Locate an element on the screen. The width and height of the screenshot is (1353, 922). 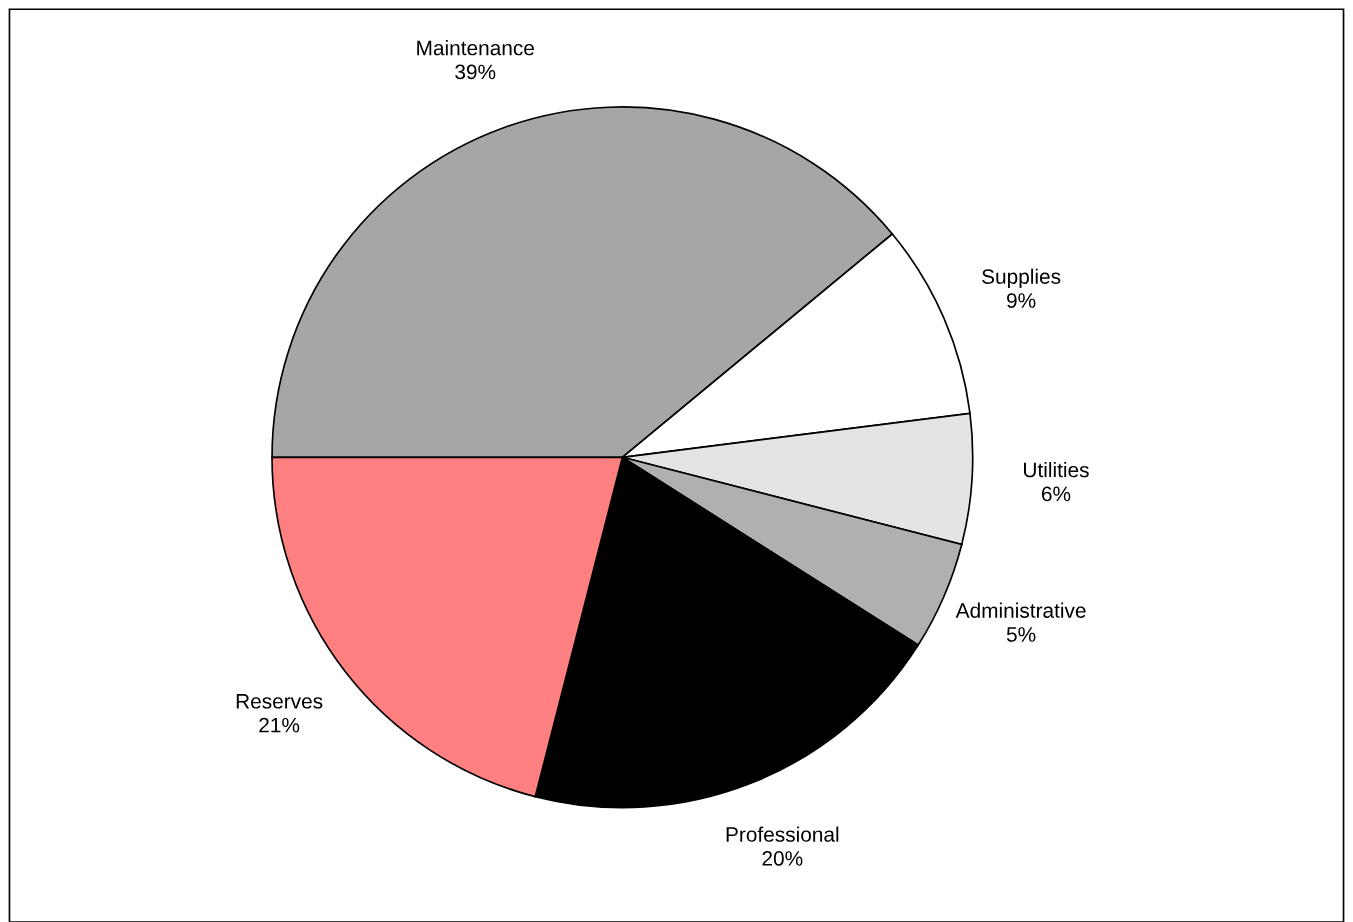
data-label: 21% is located at coordinates (279, 725).